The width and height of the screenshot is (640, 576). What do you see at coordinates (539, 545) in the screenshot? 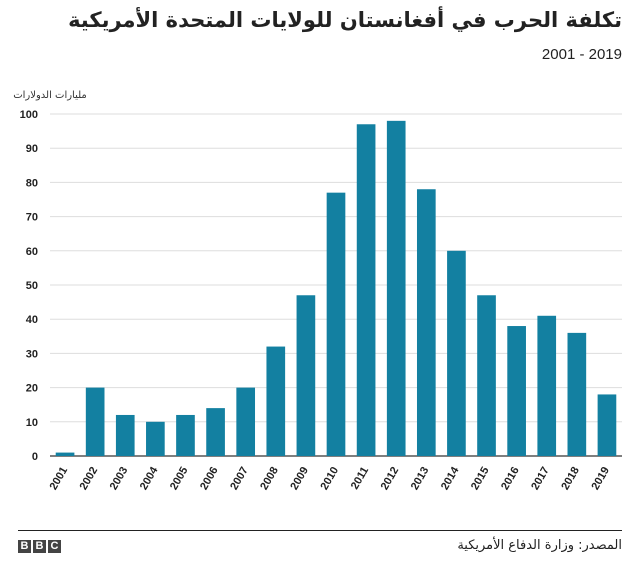
I see `source-note: المصدر: وزارة الدفاع الأمريكية` at bounding box center [539, 545].